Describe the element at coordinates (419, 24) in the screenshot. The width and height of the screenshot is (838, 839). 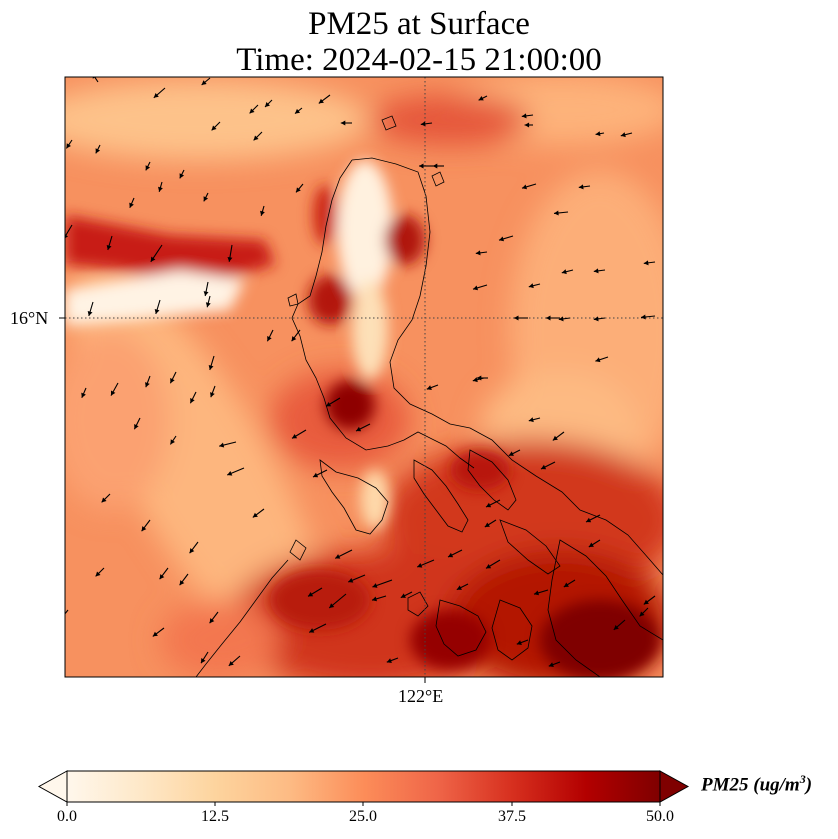
I see `map-title-line1: PM25 at Surface` at that location.